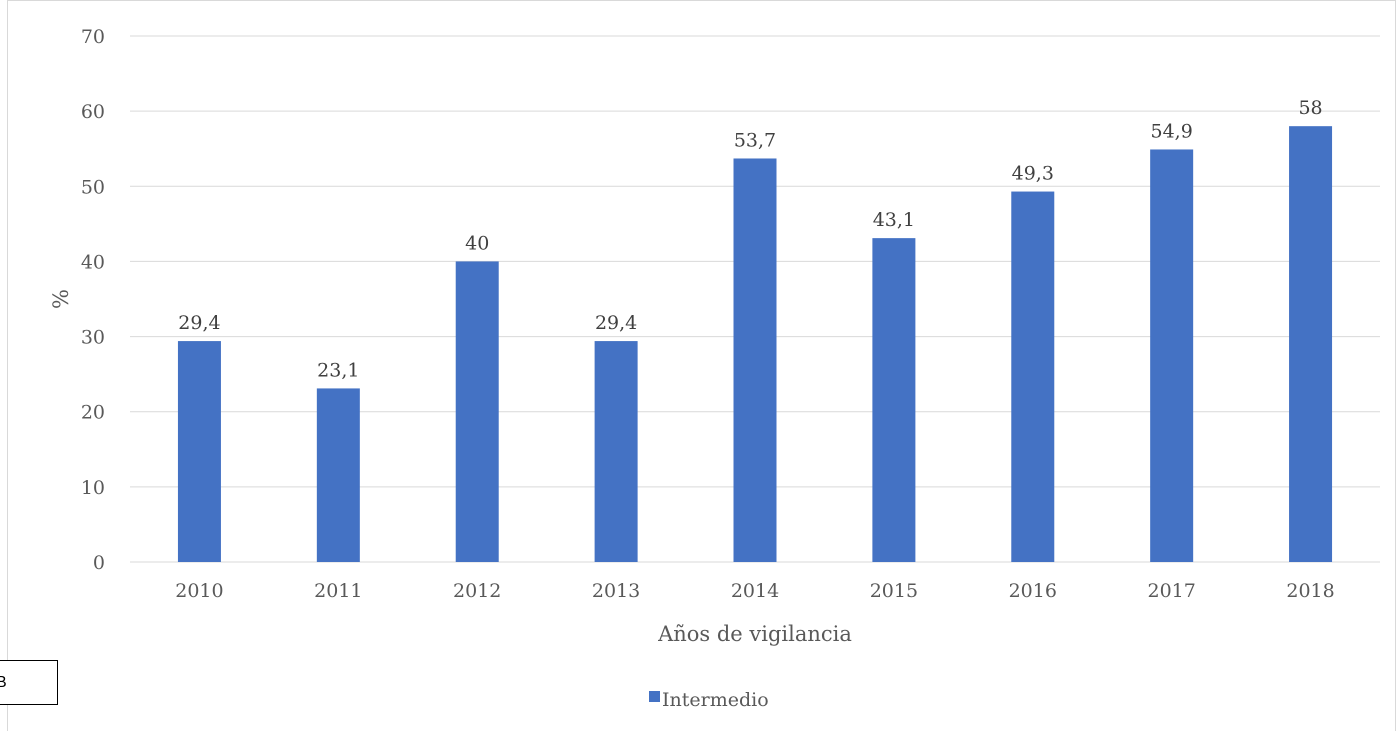  I want to click on y-tick-label: 0, so click(99, 563).